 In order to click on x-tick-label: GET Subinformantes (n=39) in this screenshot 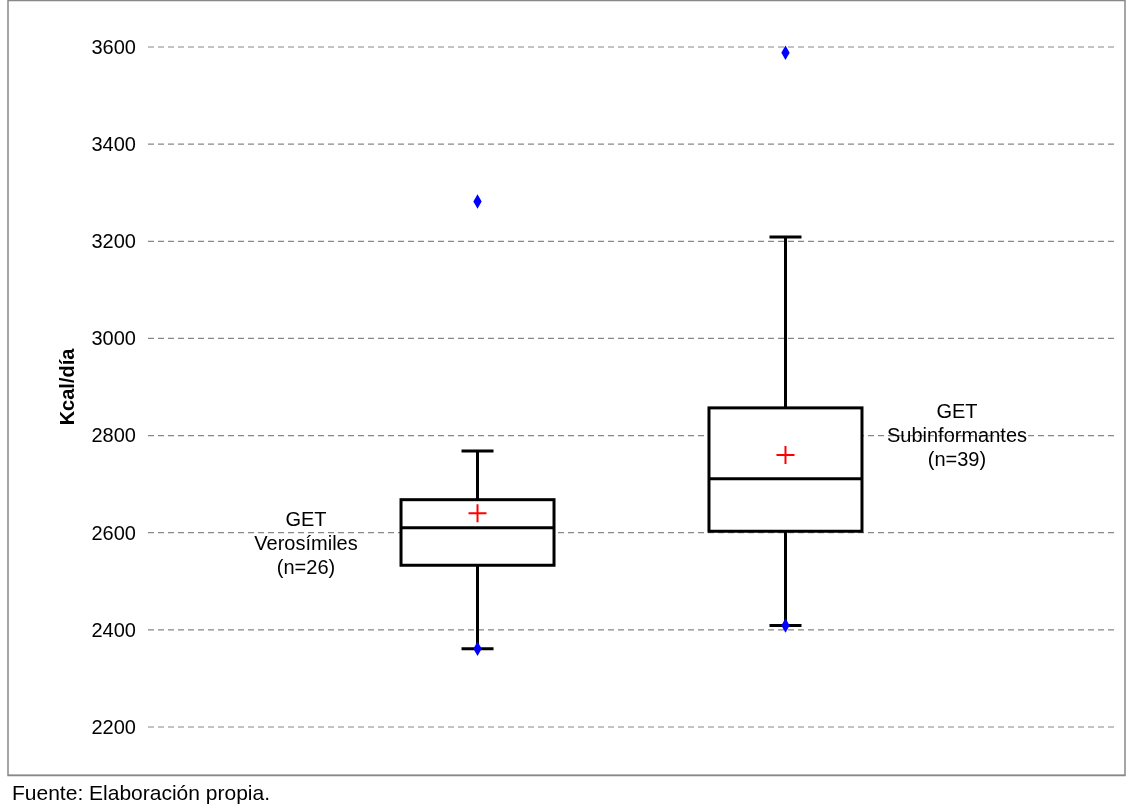, I will do `click(957, 434)`.